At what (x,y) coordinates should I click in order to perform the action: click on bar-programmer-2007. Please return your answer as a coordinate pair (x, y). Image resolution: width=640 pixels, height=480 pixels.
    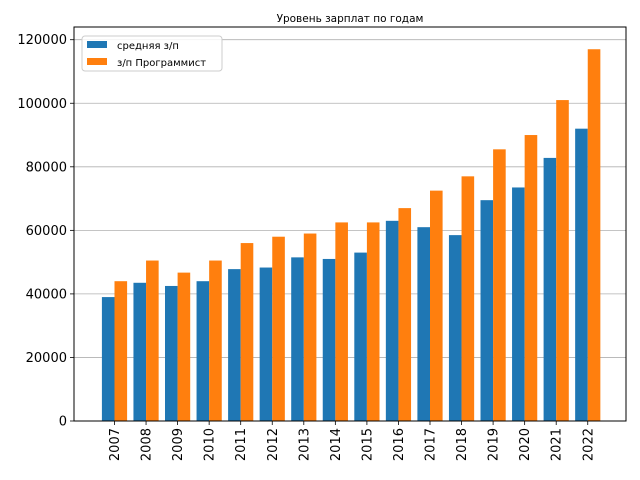
    Looking at the image, I should click on (121, 351).